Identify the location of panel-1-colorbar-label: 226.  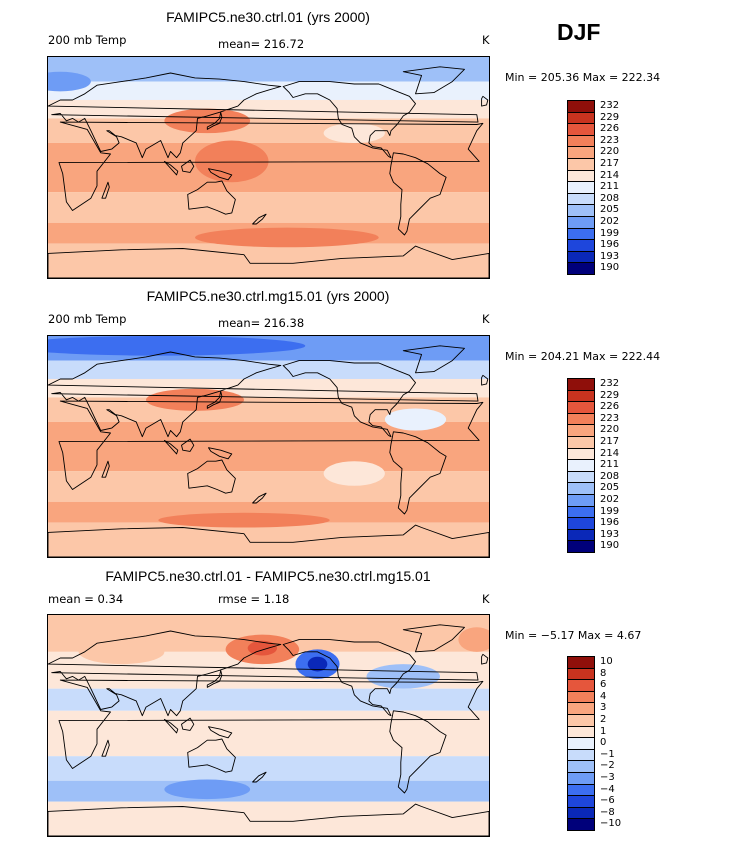
(610, 129).